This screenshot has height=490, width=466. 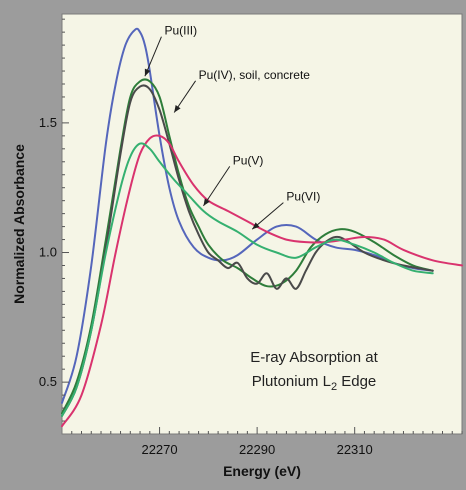 What do you see at coordinates (48, 381) in the screenshot?
I see `y-tick-label: 0.5` at bounding box center [48, 381].